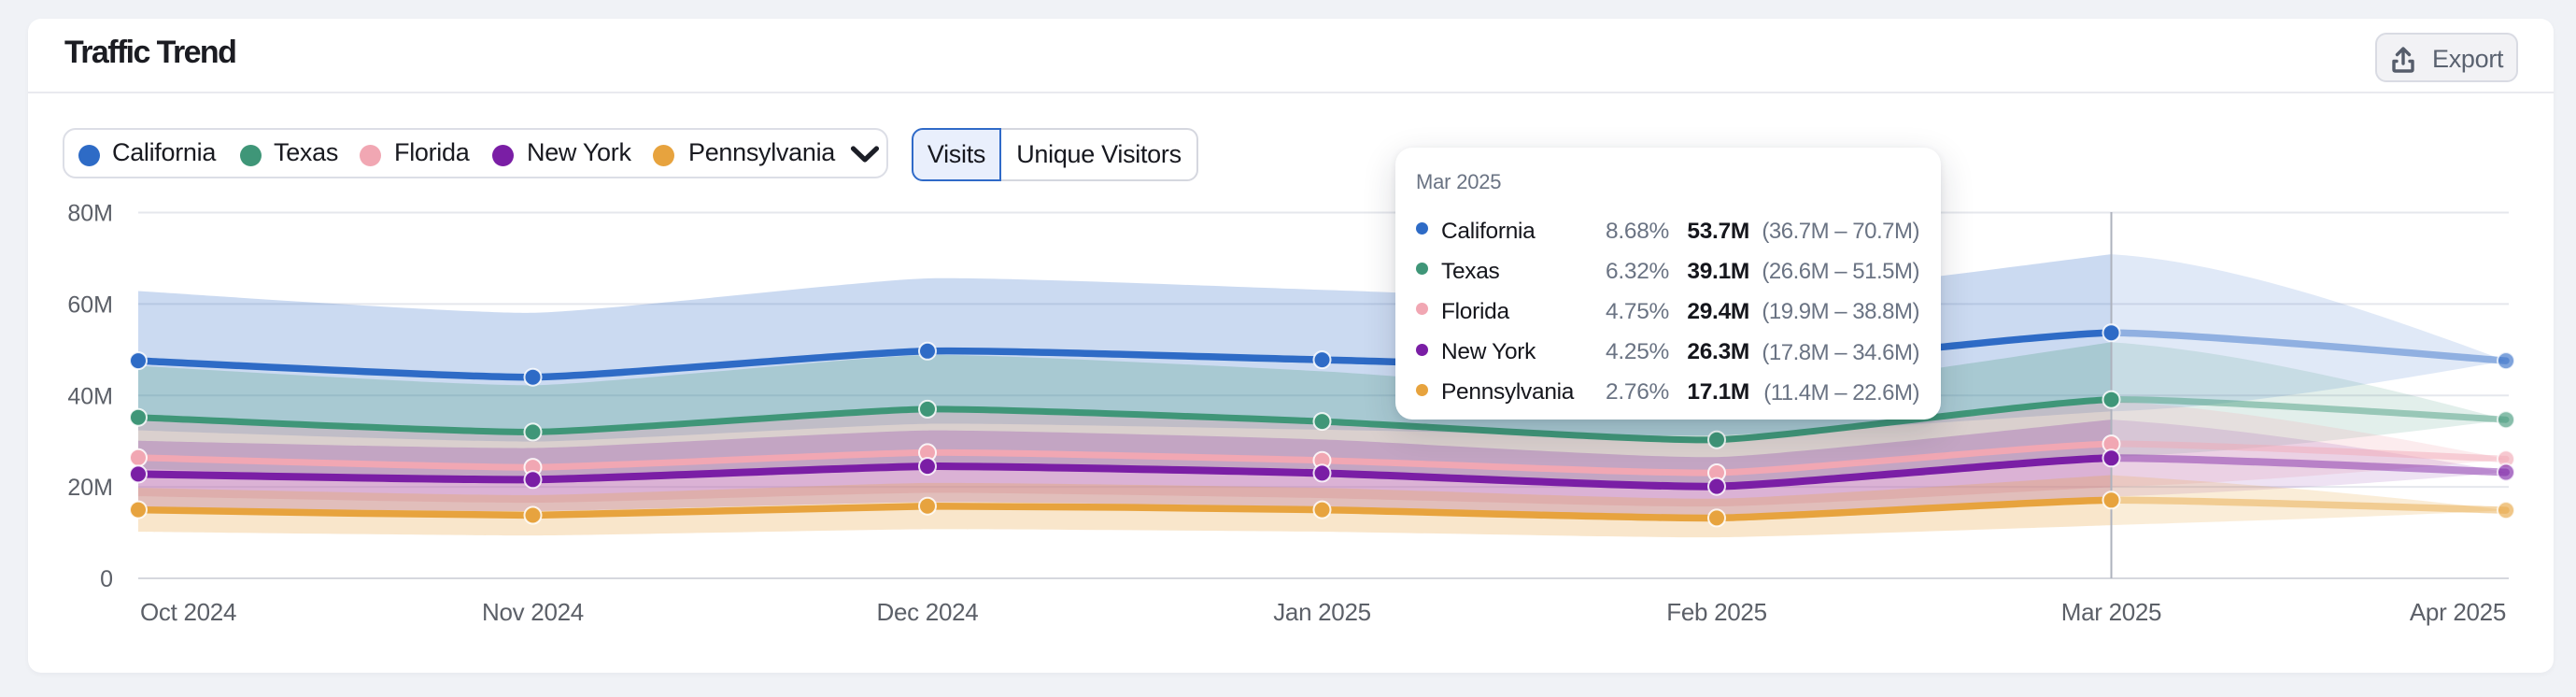 This screenshot has width=2576, height=697. Describe the element at coordinates (1716, 612) in the screenshot. I see `svg-text: Feb 2025` at that location.